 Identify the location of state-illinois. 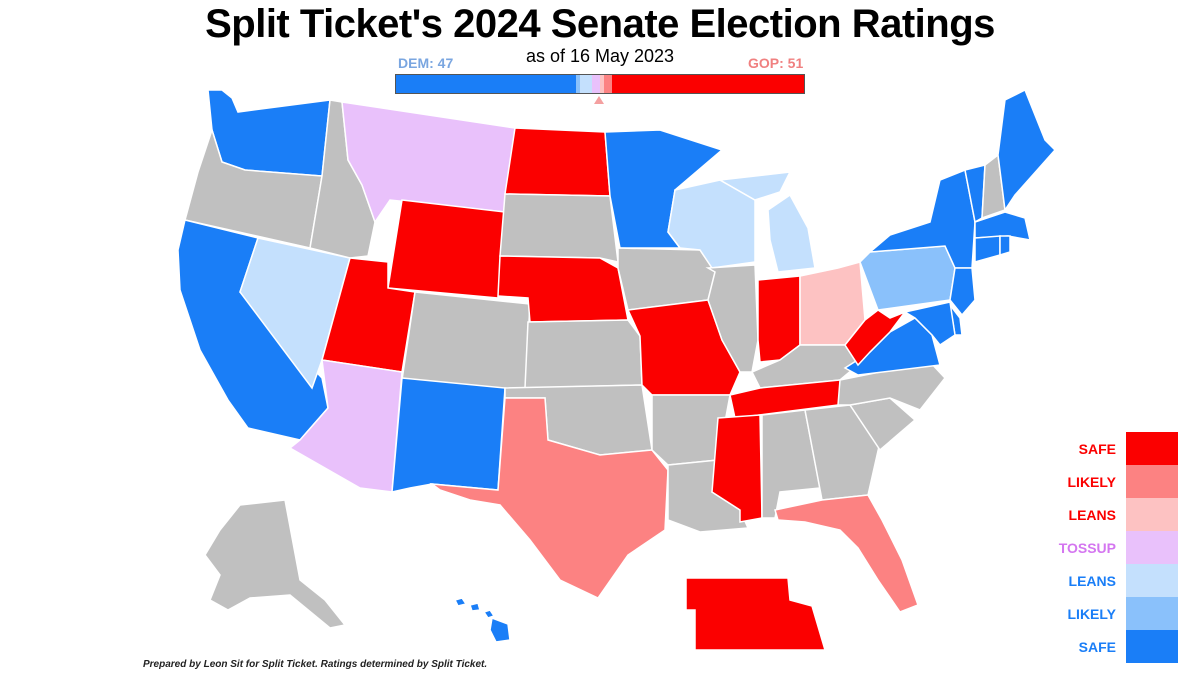
(732, 318).